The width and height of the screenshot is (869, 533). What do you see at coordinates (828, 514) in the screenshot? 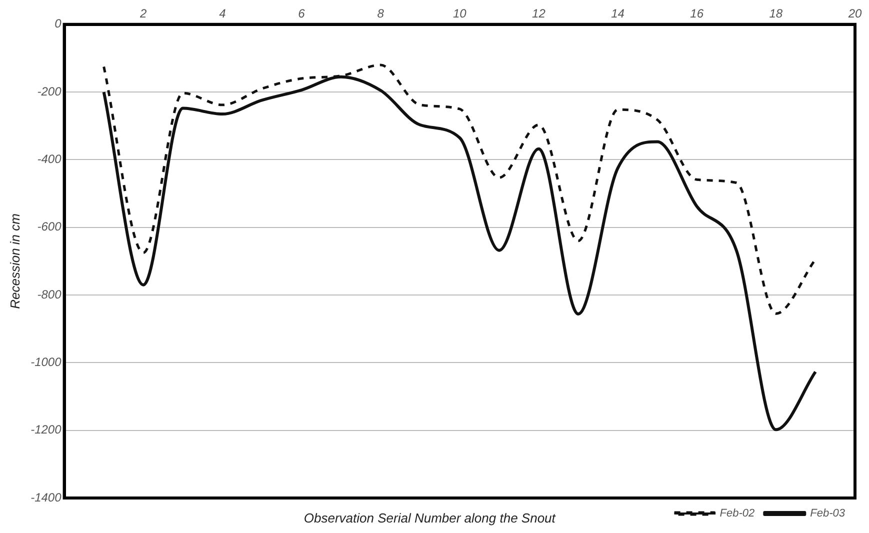
I see `legend-label: Feb-03` at bounding box center [828, 514].